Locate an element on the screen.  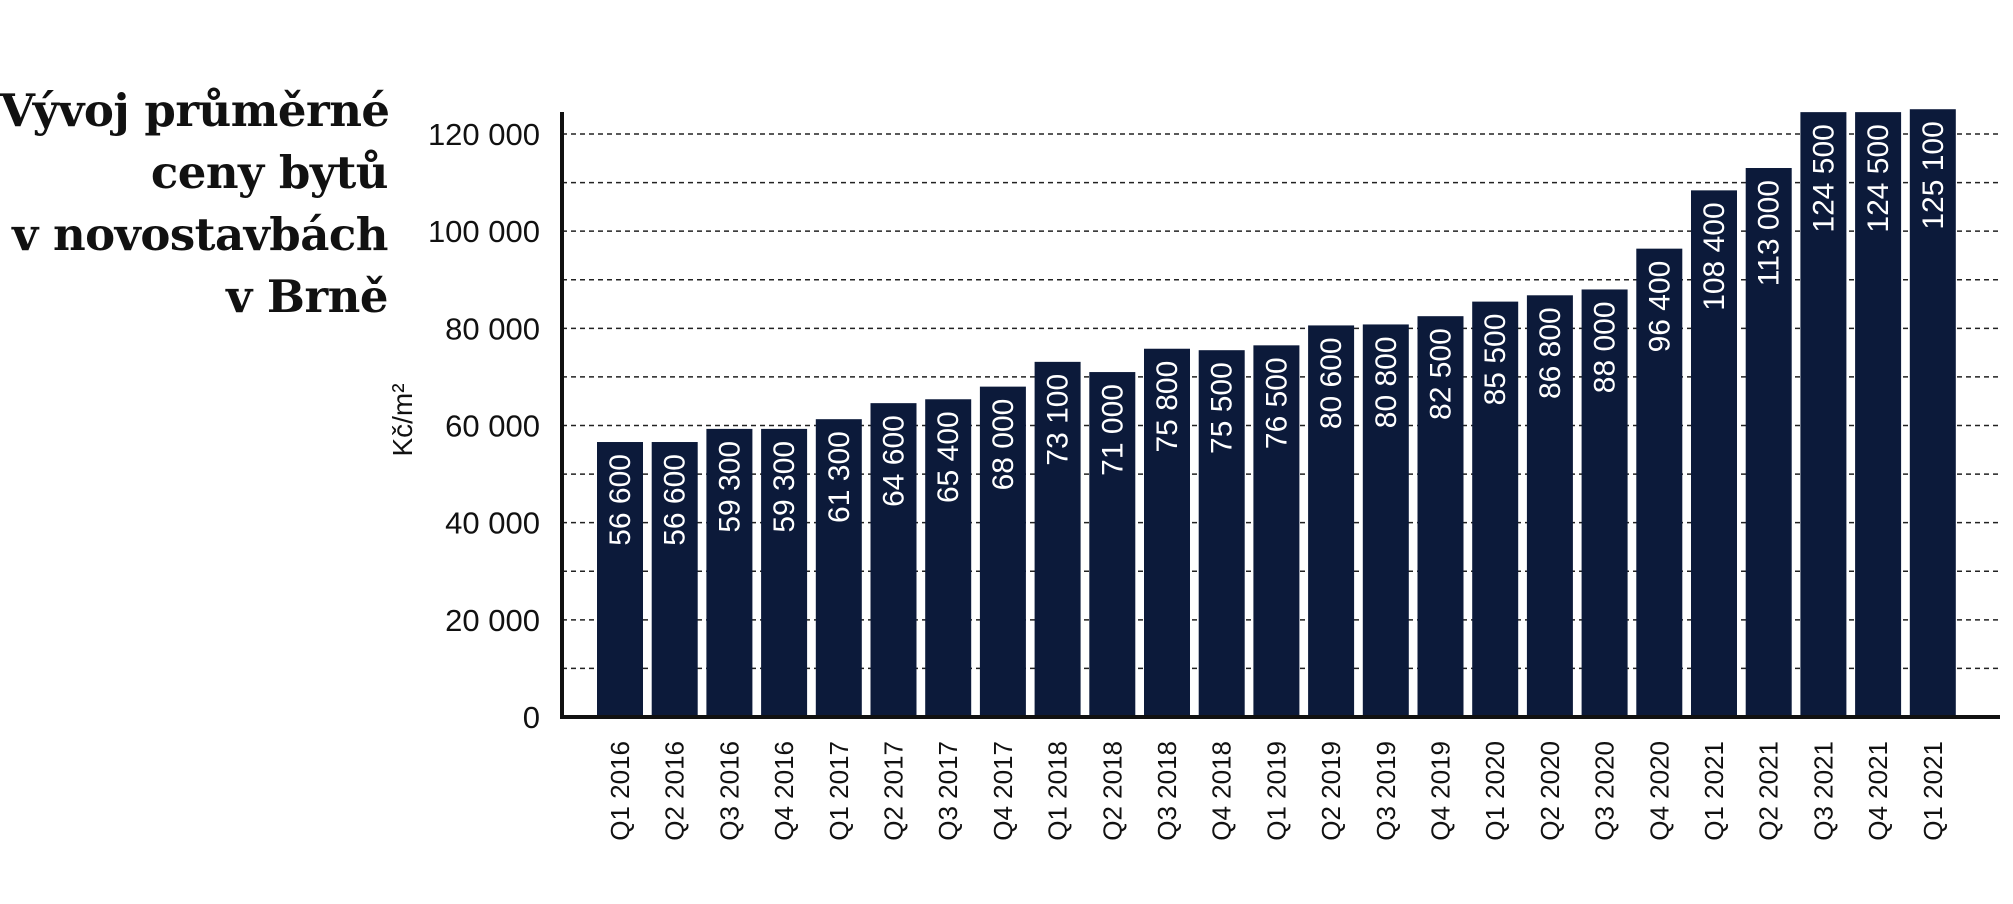
x-tick-label: Q4 2017 is located at coordinates (1003, 791).